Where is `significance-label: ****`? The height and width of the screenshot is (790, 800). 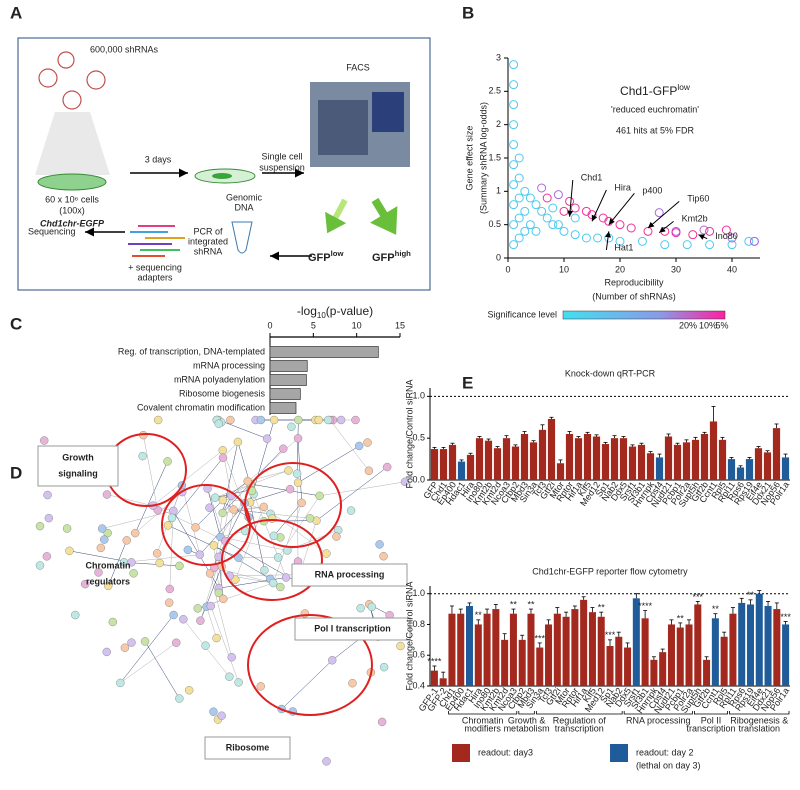 significance-label: **** is located at coordinates (645, 606).